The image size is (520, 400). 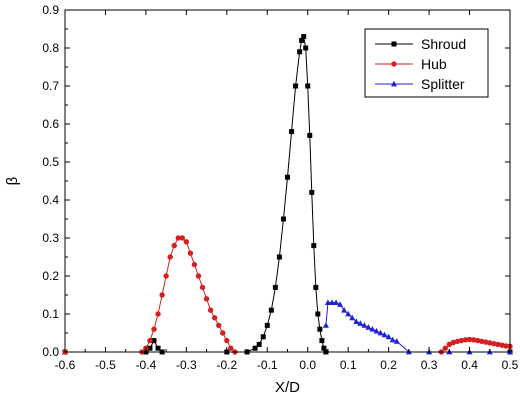 What do you see at coordinates (12, 180) in the screenshot?
I see `y-axis-title: β` at bounding box center [12, 180].